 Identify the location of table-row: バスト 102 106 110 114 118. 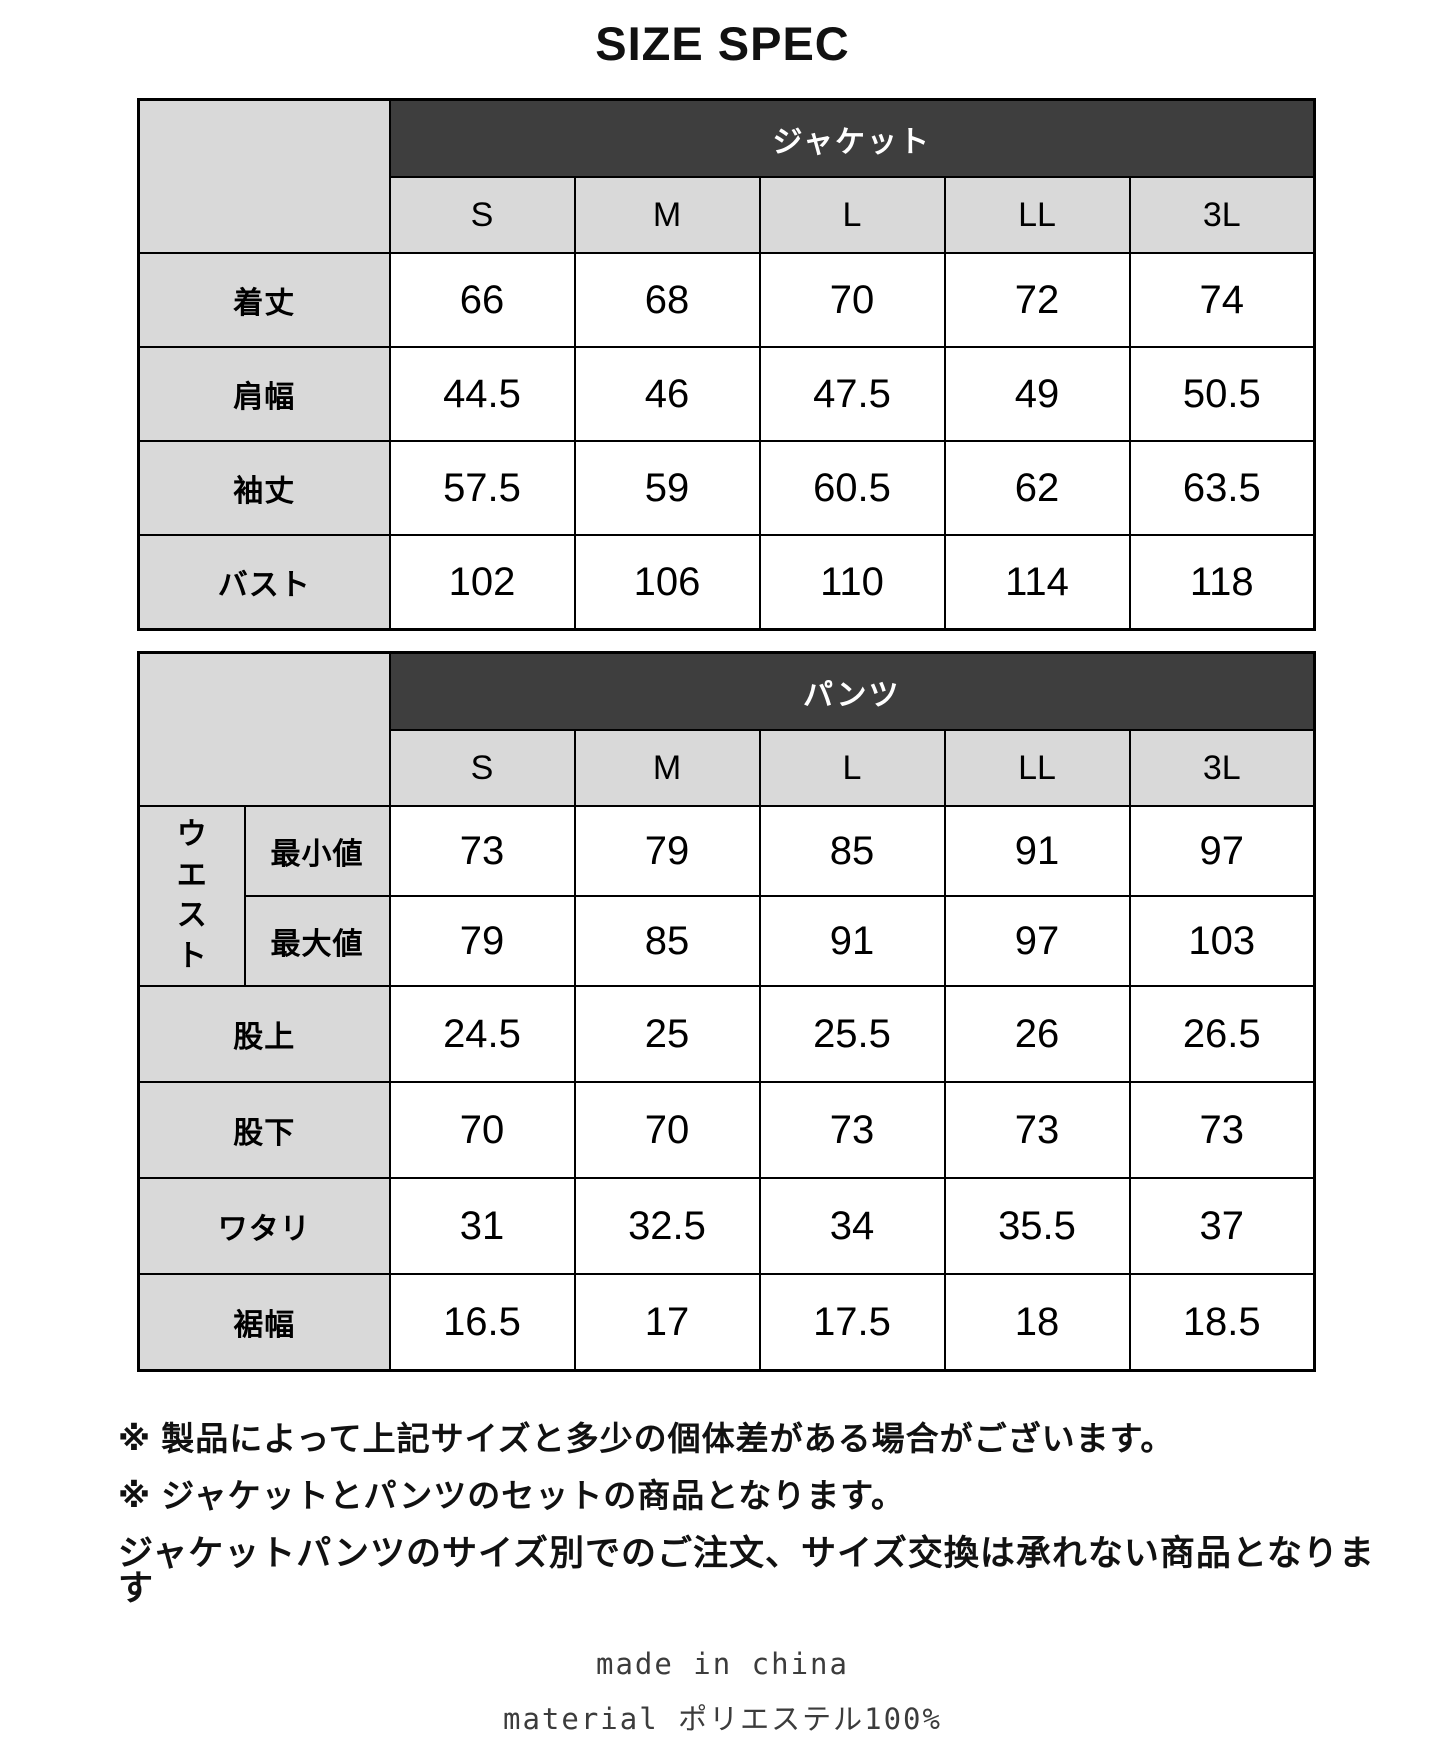
(726, 582).